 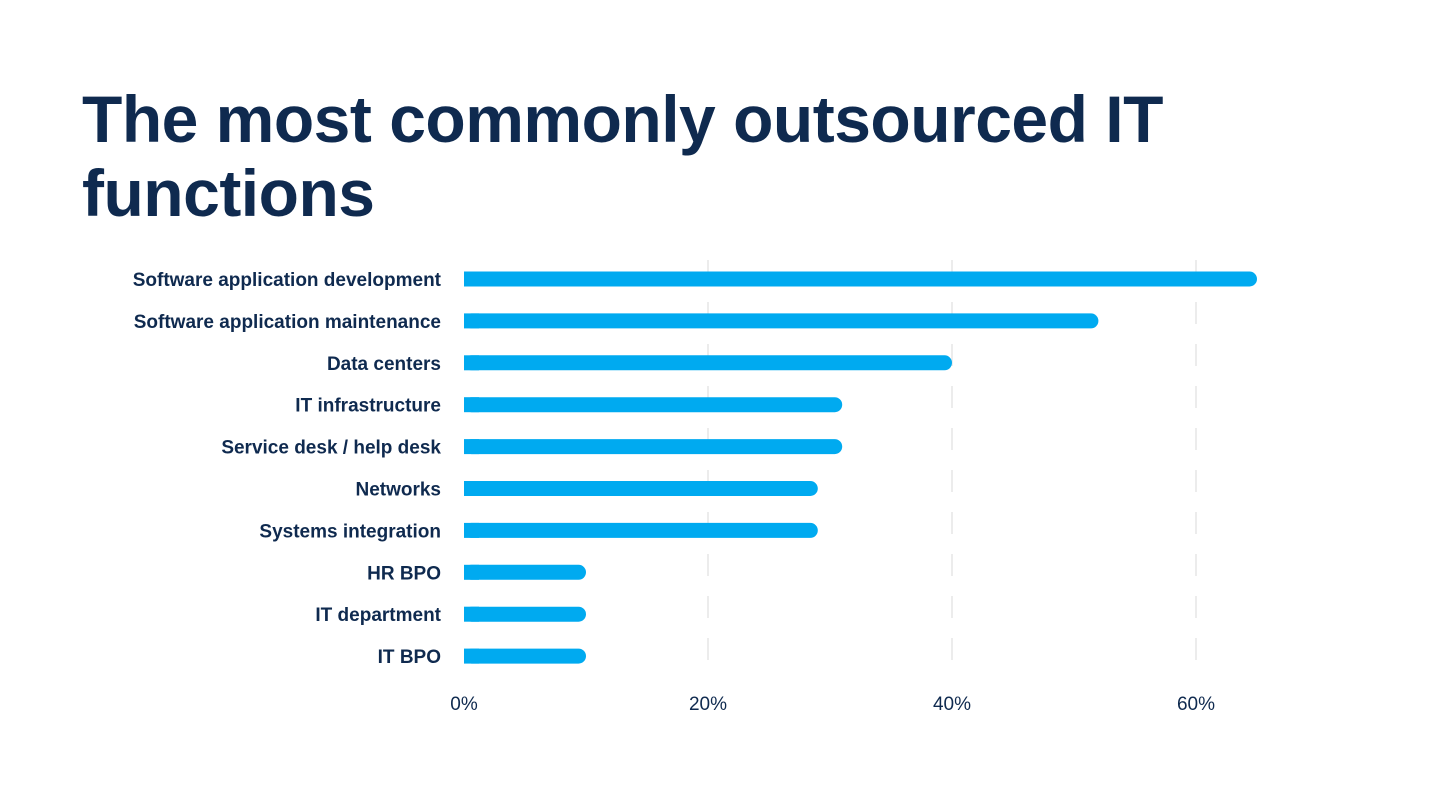 What do you see at coordinates (368, 406) in the screenshot?
I see `category-label: IT infrastructure` at bounding box center [368, 406].